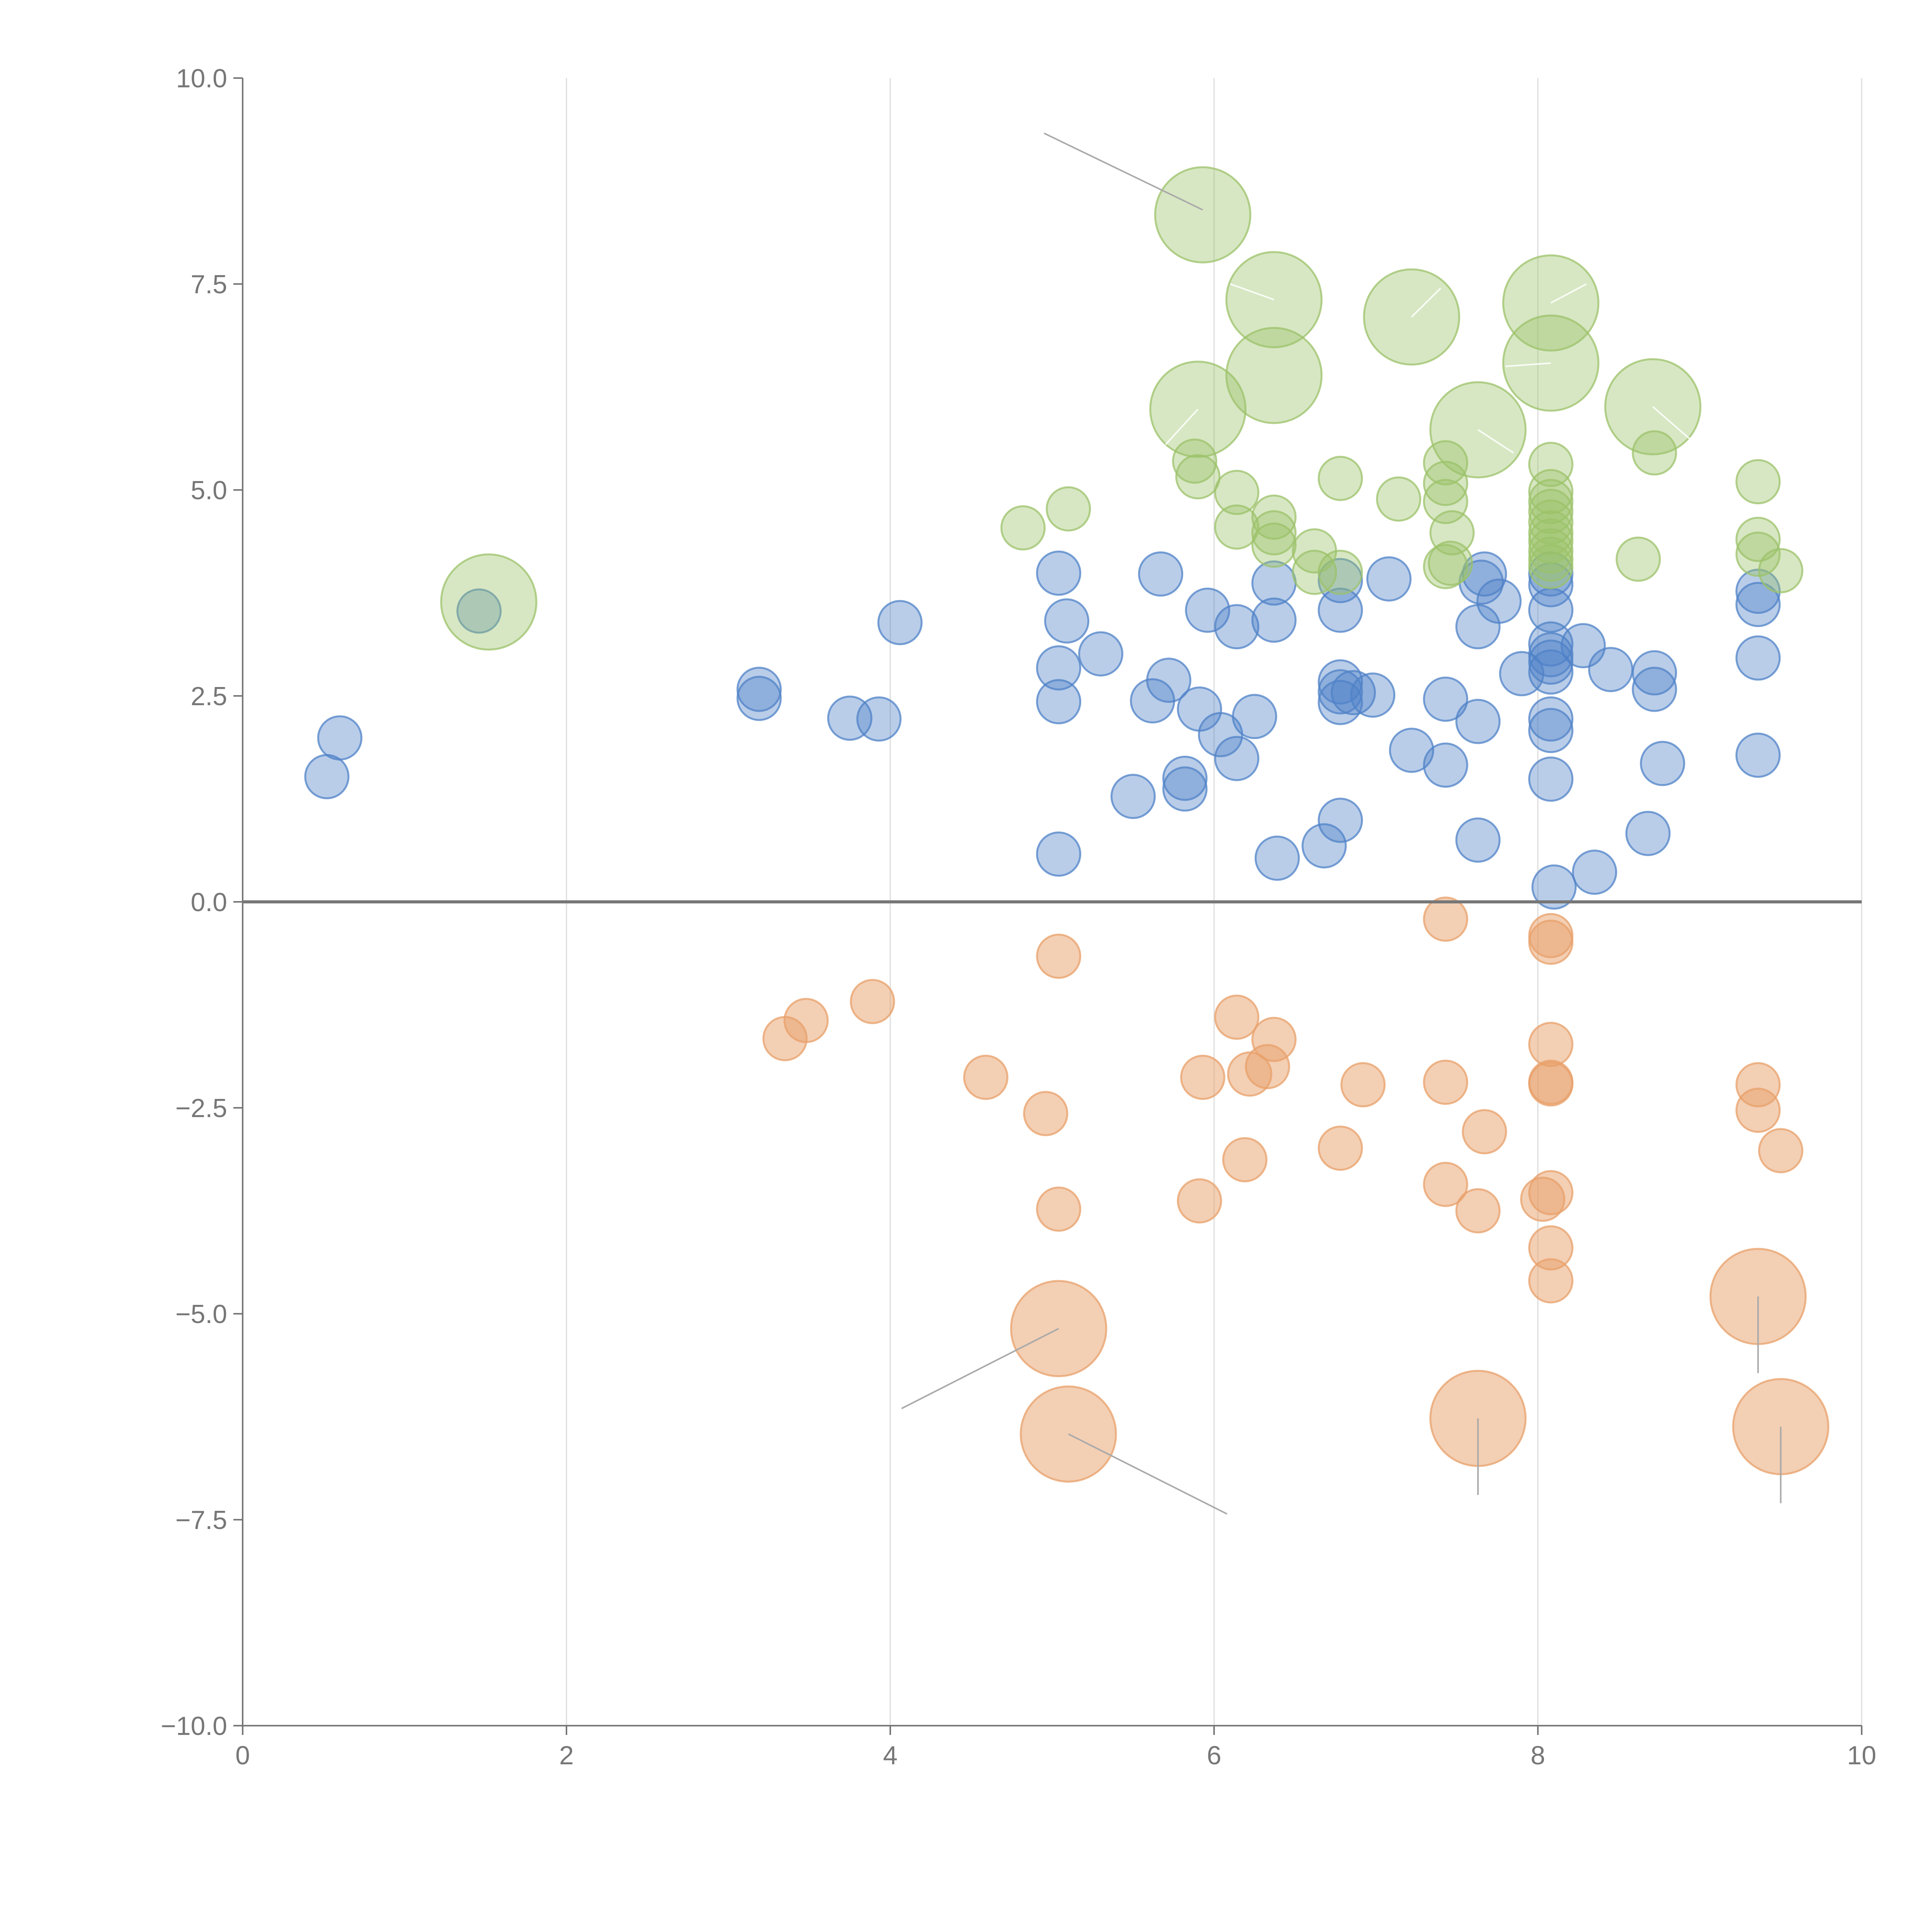 The height and width of the screenshot is (1932, 1932). What do you see at coordinates (209, 491) in the screenshot?
I see `y-tick-label-5.0: 5.0` at bounding box center [209, 491].